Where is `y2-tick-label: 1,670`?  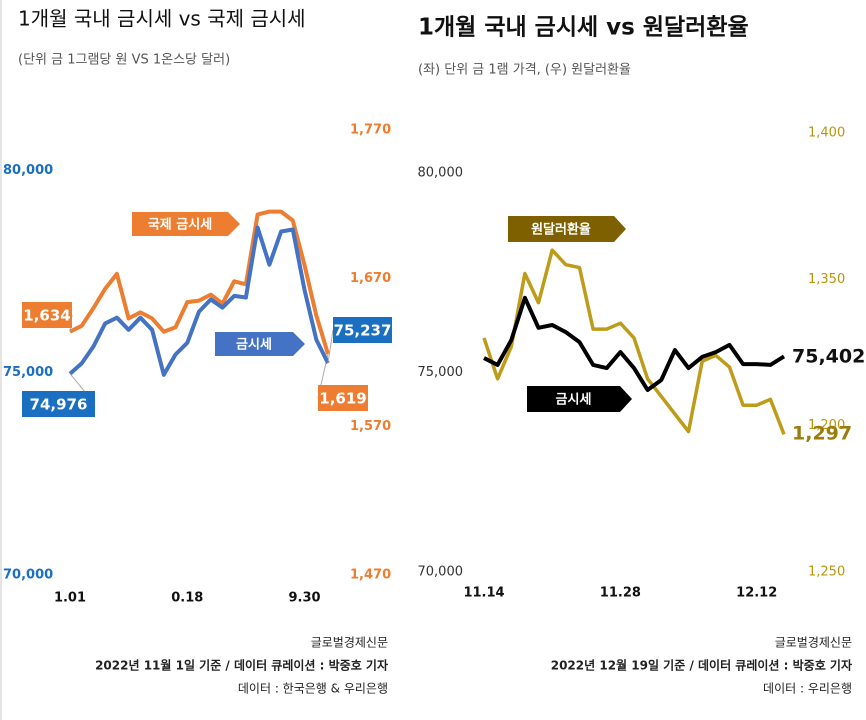
y2-tick-label: 1,670 is located at coordinates (370, 278).